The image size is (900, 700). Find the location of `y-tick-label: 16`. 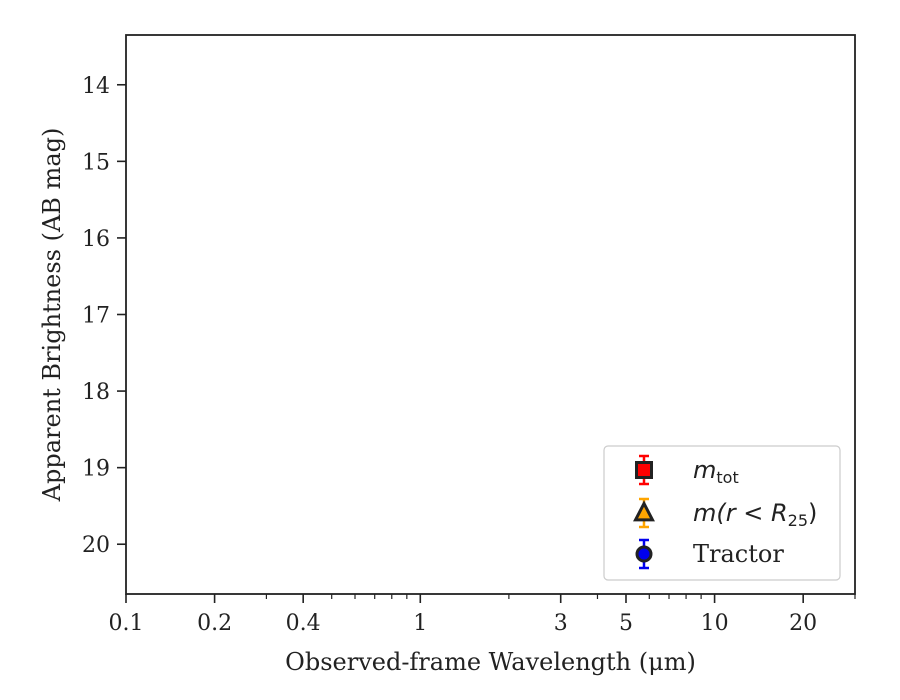

y-tick-label: 16 is located at coordinates (96, 239).